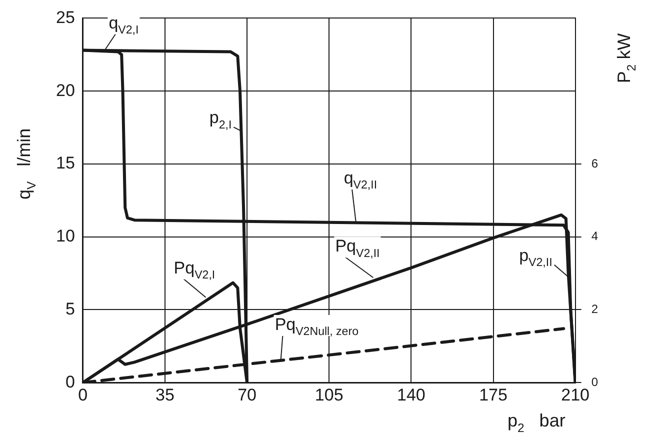  Describe the element at coordinates (26, 164) in the screenshot. I see `text: qV l/min` at that location.